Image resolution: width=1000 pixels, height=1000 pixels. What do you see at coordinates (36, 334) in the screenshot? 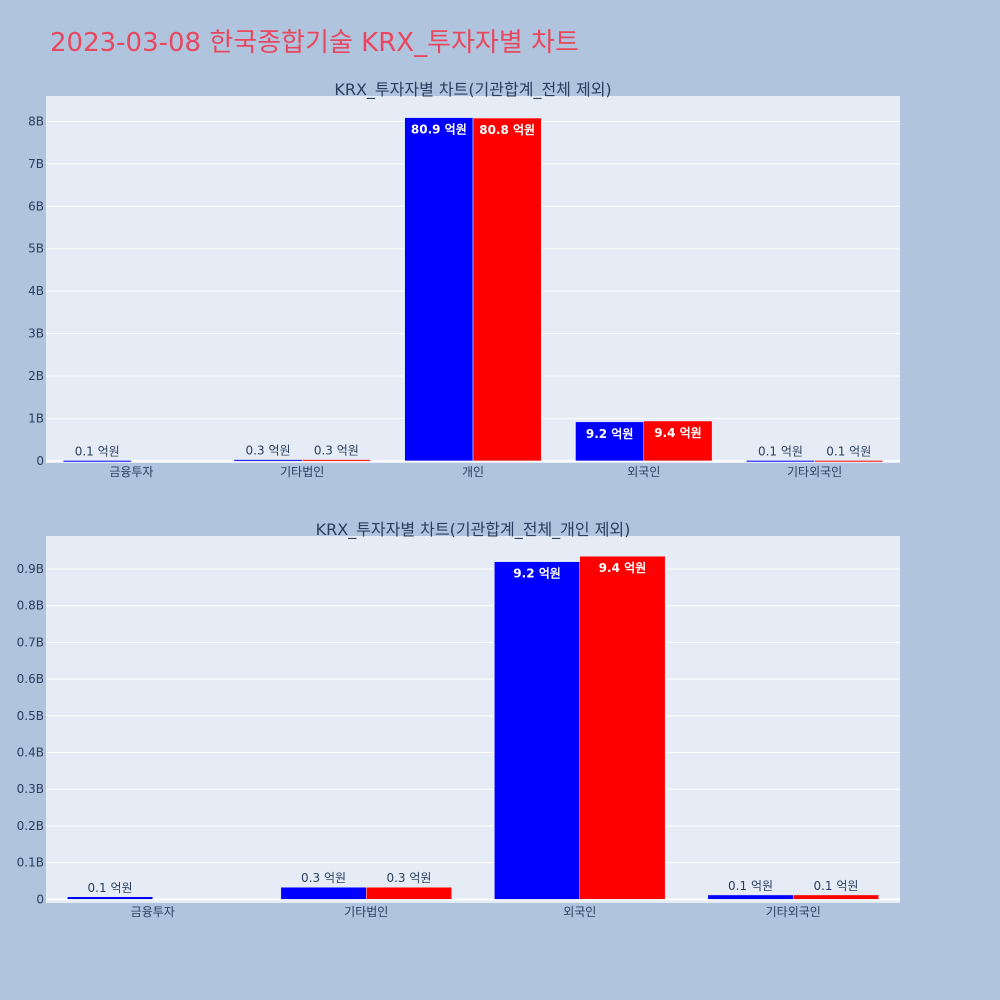
I see `y-tick-label: 3B` at bounding box center [36, 334].